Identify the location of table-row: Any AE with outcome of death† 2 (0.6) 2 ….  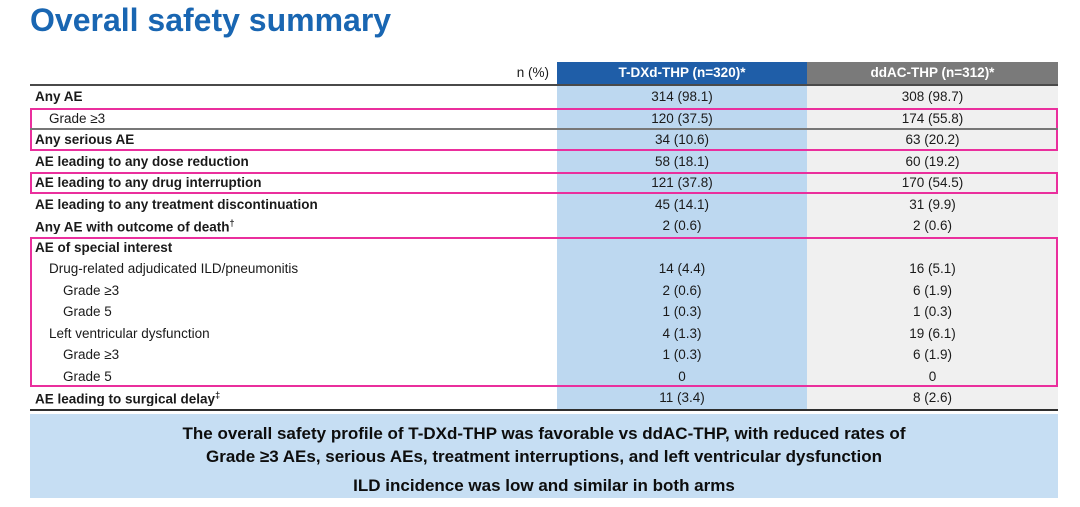
(544, 226).